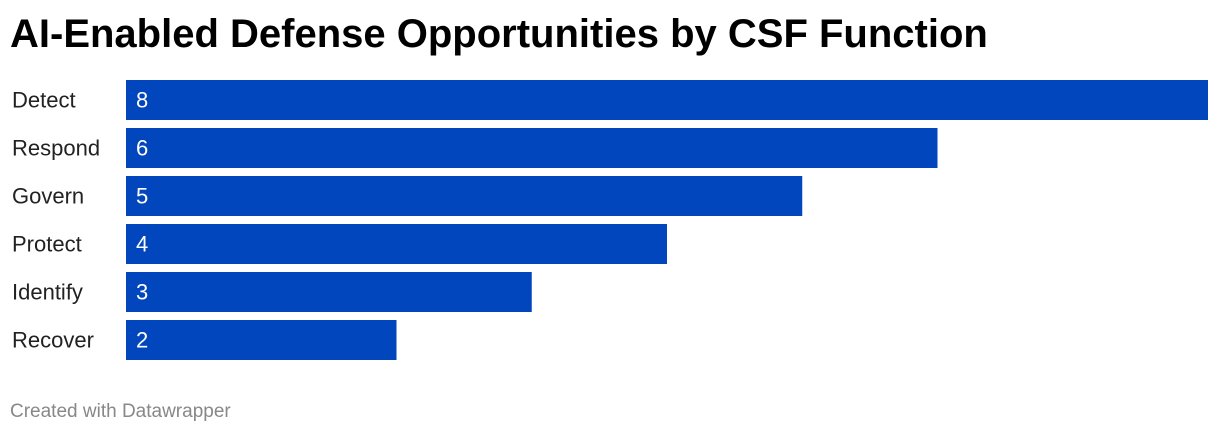  I want to click on footer-credit: Created with Datawrapper, so click(120, 411).